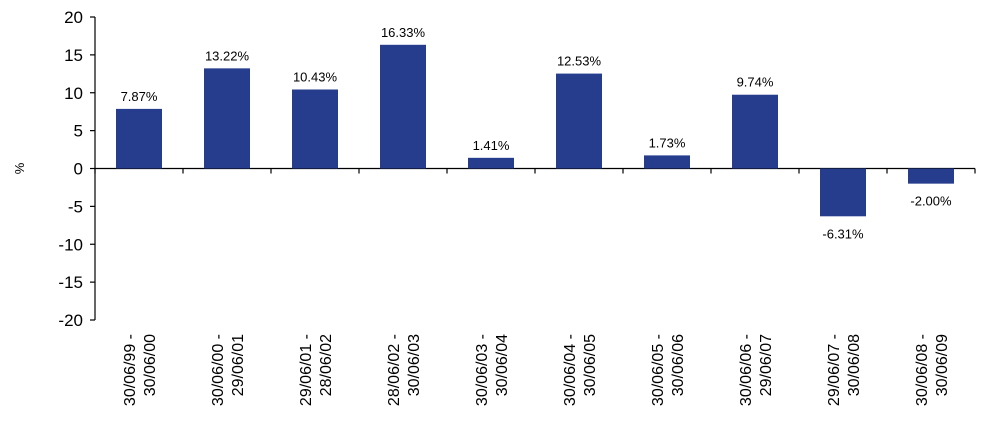 This screenshot has width=987, height=446. Describe the element at coordinates (756, 370) in the screenshot. I see `x-tick-label: 30/06/06 -29/06/07` at that location.